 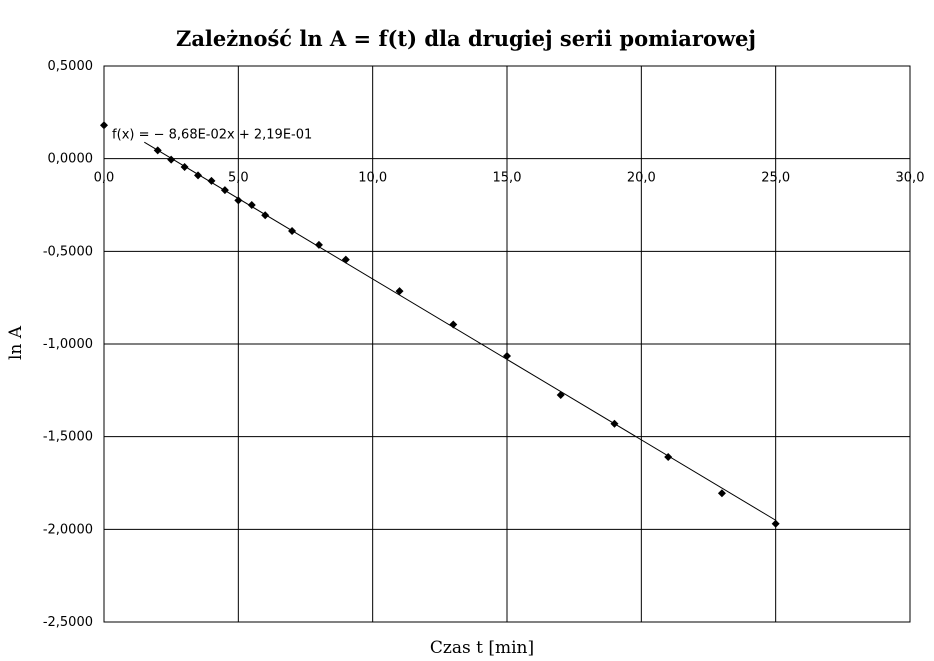 I want to click on y-tick-label: -1,0000, so click(x=68, y=344).